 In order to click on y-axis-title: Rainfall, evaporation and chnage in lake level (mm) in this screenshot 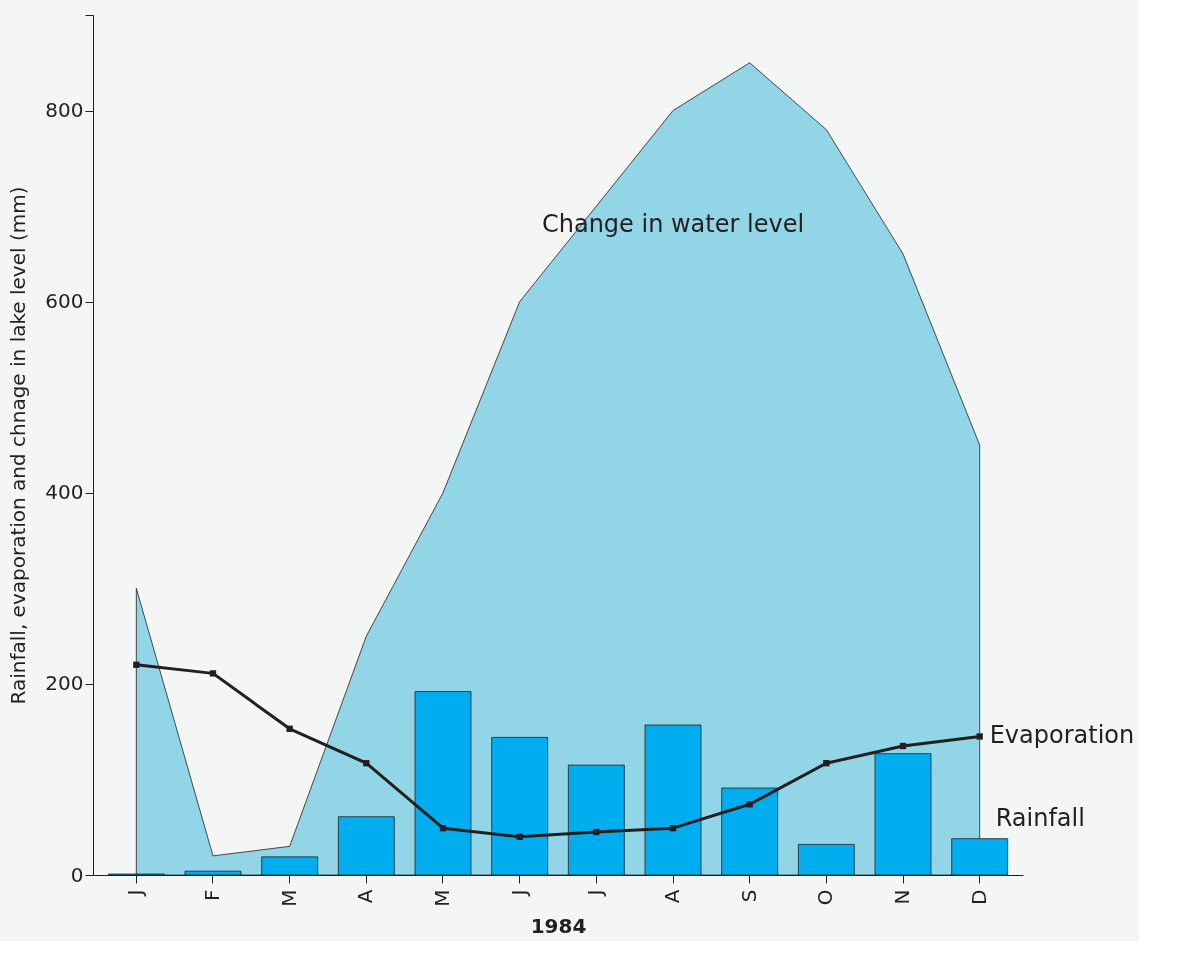, I will do `click(18, 445)`.